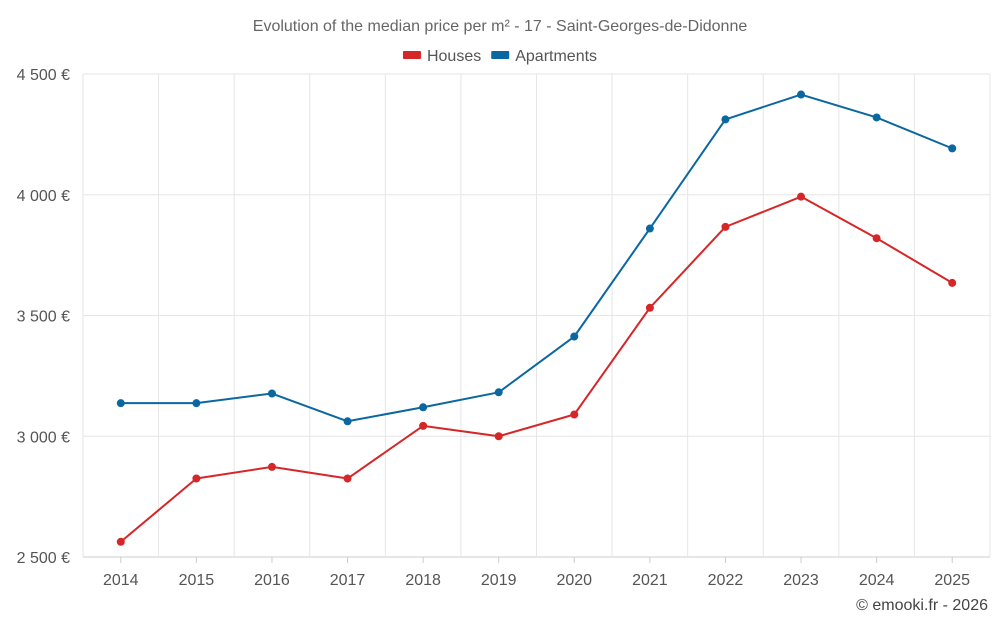 The image size is (1000, 625). I want to click on legend-item-apartments: Apartments, so click(544, 56).